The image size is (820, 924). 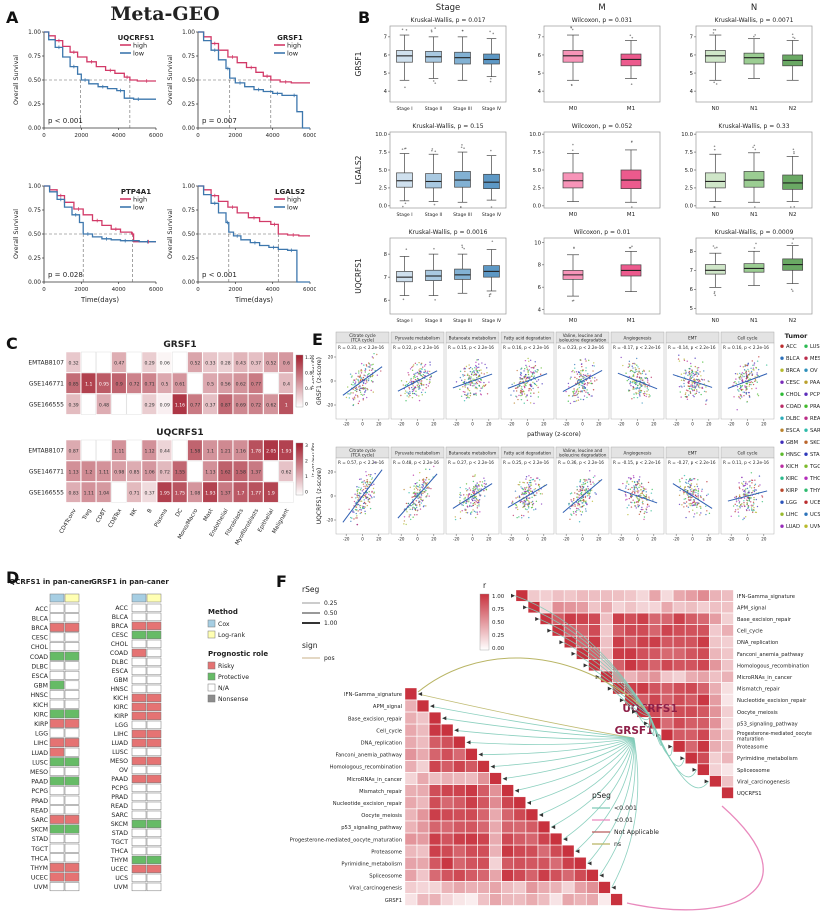 I want to click on pseg-legend: pSeg<0.001 <0.01 Not Applicable ns, so click(x=625, y=819).